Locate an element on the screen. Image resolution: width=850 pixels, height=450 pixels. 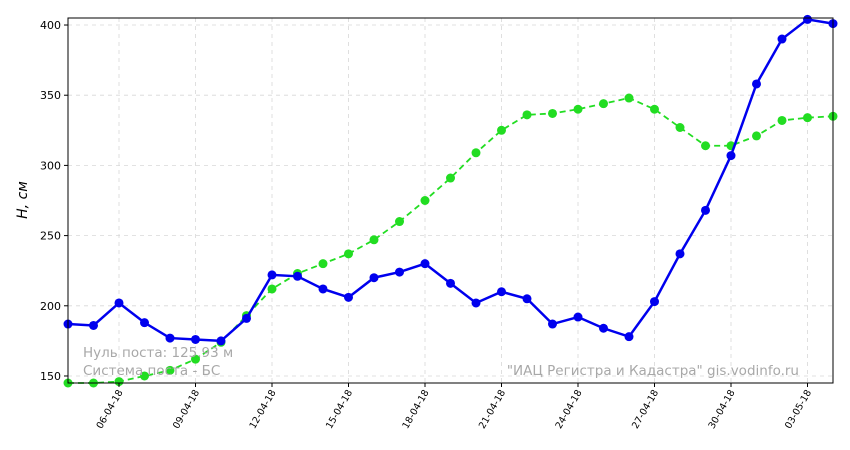
zero-post-label: Нуль поста: 125.93 м is located at coordinates (158, 353).